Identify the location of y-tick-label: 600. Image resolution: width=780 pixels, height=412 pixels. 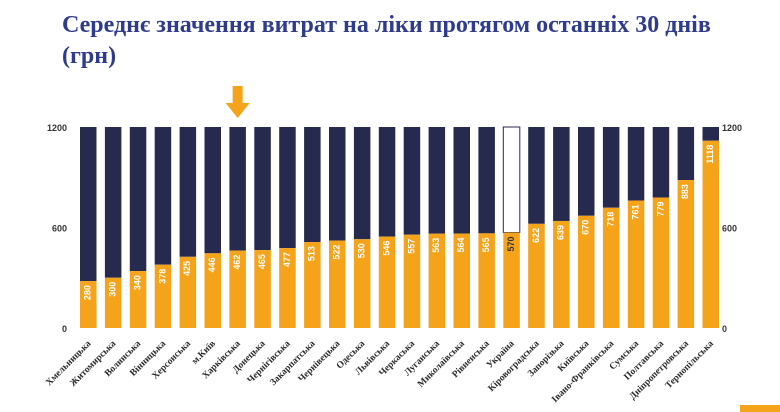
(59, 229).